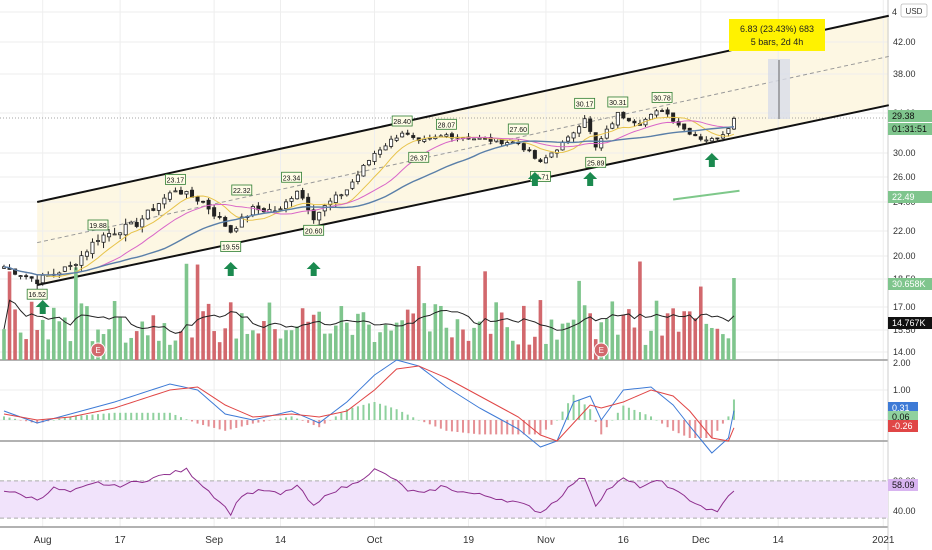  I want to click on rsi-panel, so click(444, 493).